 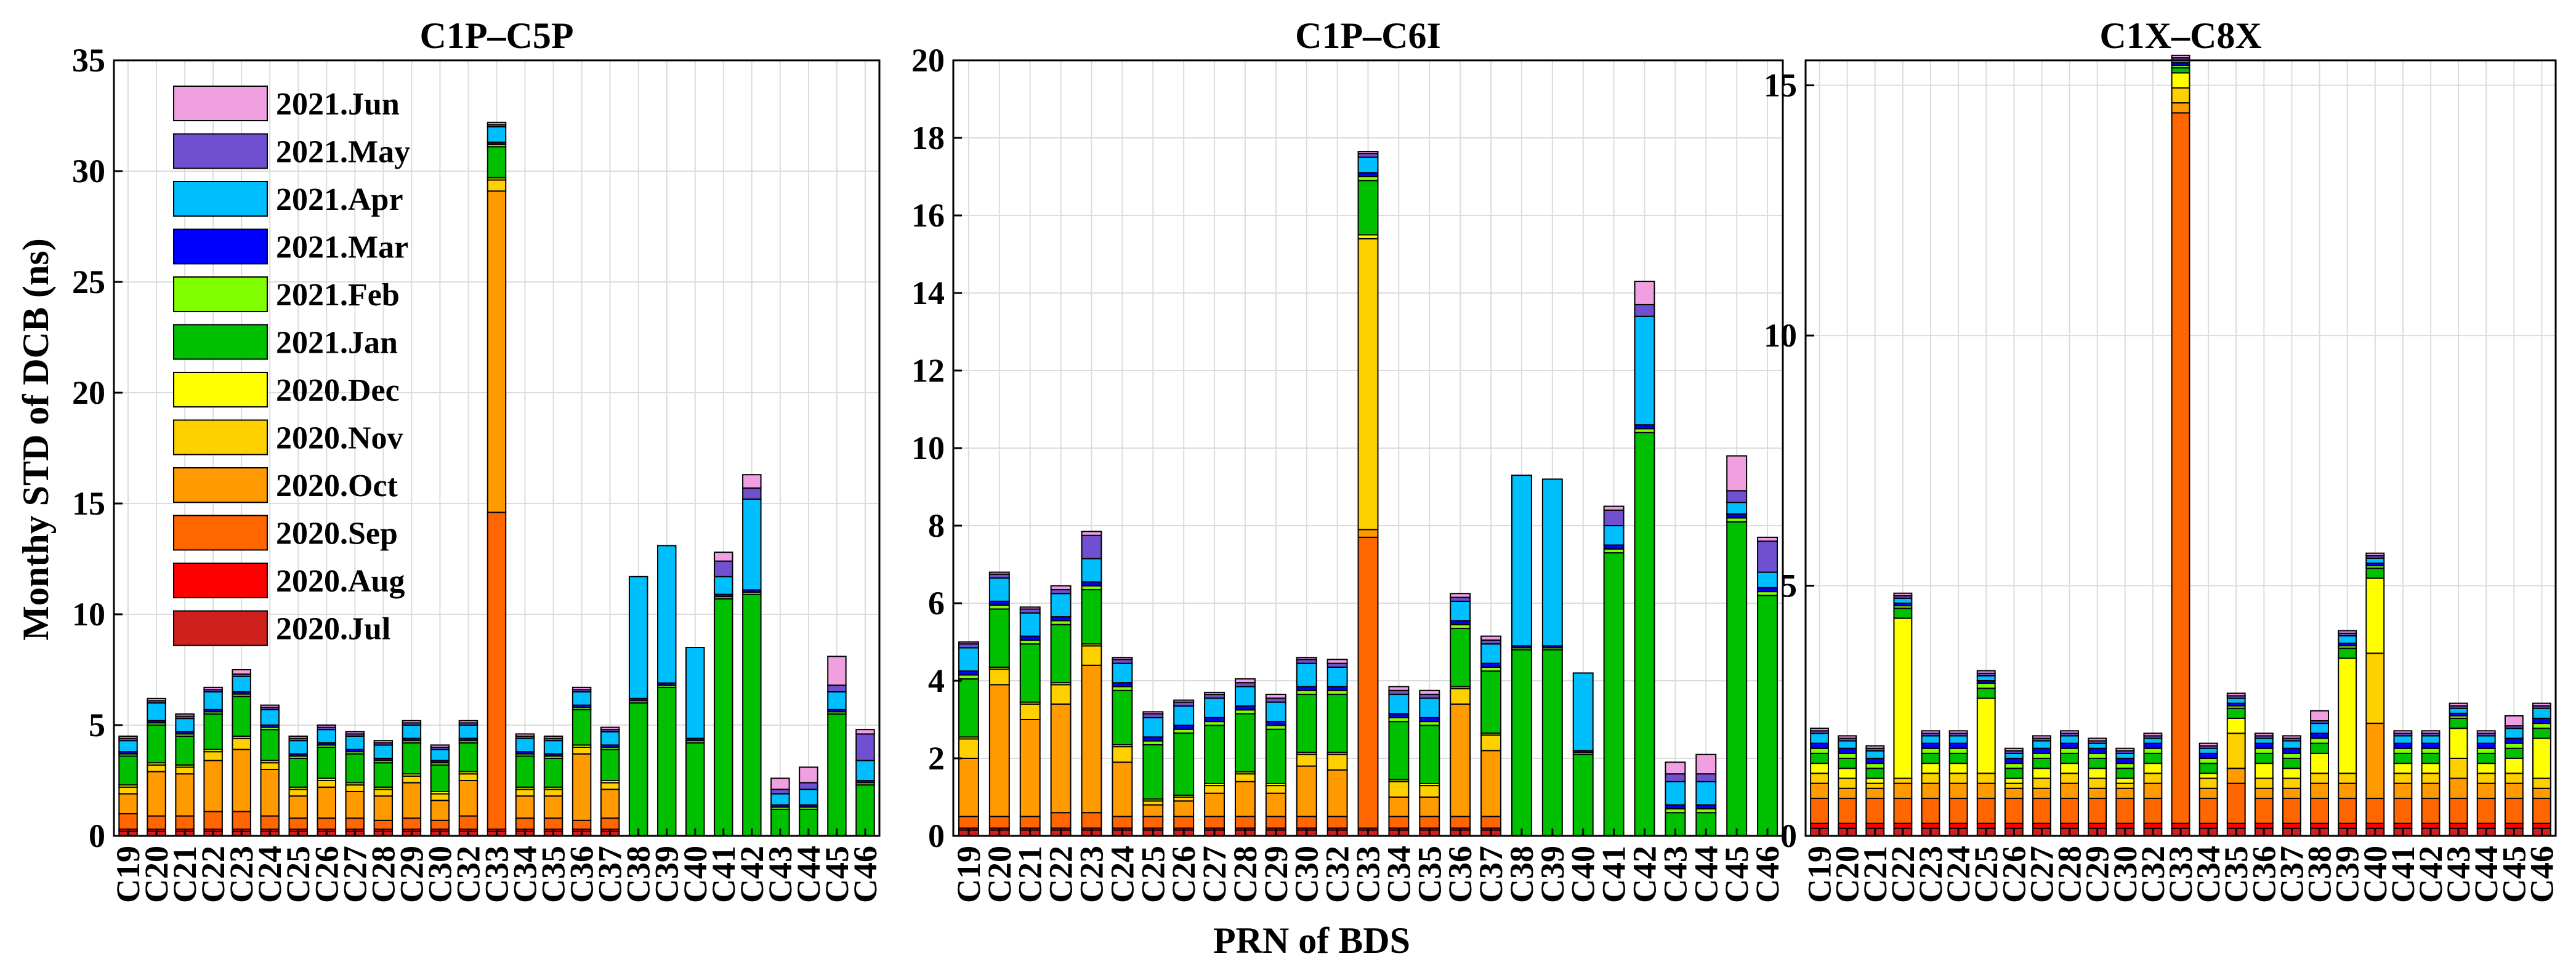 I want to click on bar-segment: C23 2021.Feb: 0.1, so click(x=1930, y=750).